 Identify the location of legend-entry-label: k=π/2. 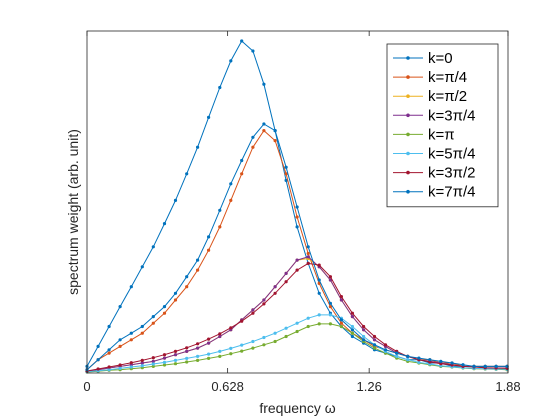
(447, 96).